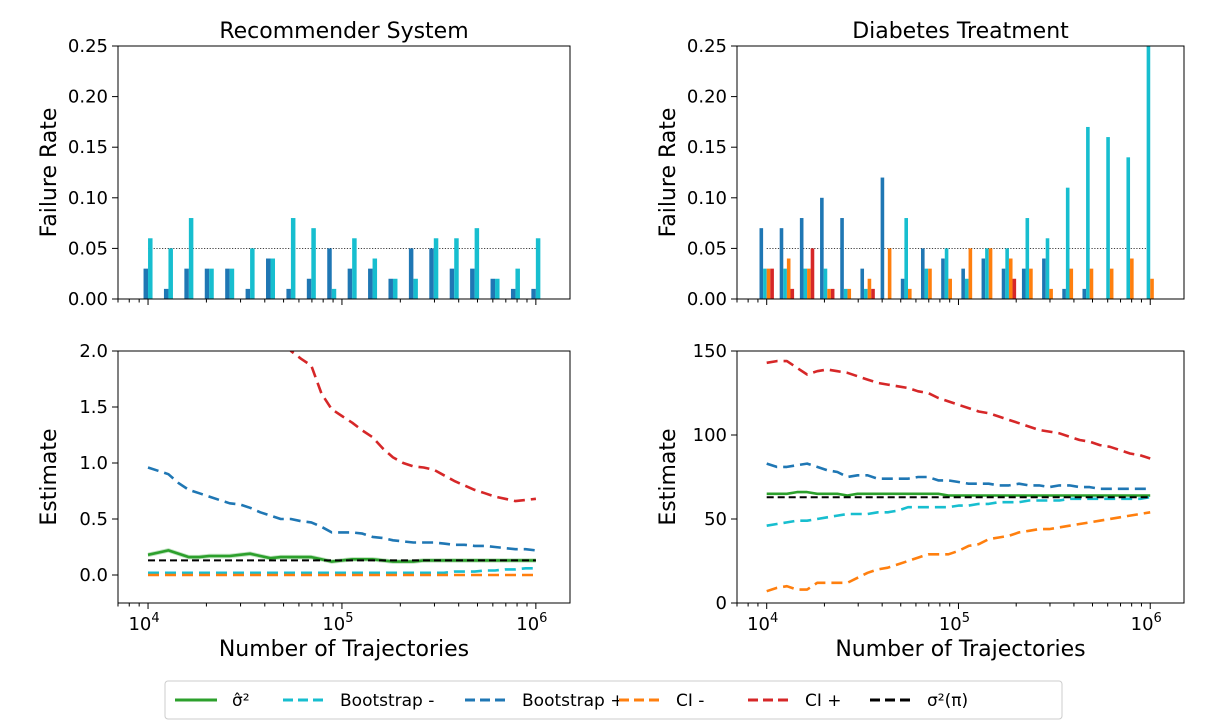 This screenshot has height=725, width=1219. Describe the element at coordinates (960, 31) in the screenshot. I see `panel-title: Diabetes Treatment` at that location.